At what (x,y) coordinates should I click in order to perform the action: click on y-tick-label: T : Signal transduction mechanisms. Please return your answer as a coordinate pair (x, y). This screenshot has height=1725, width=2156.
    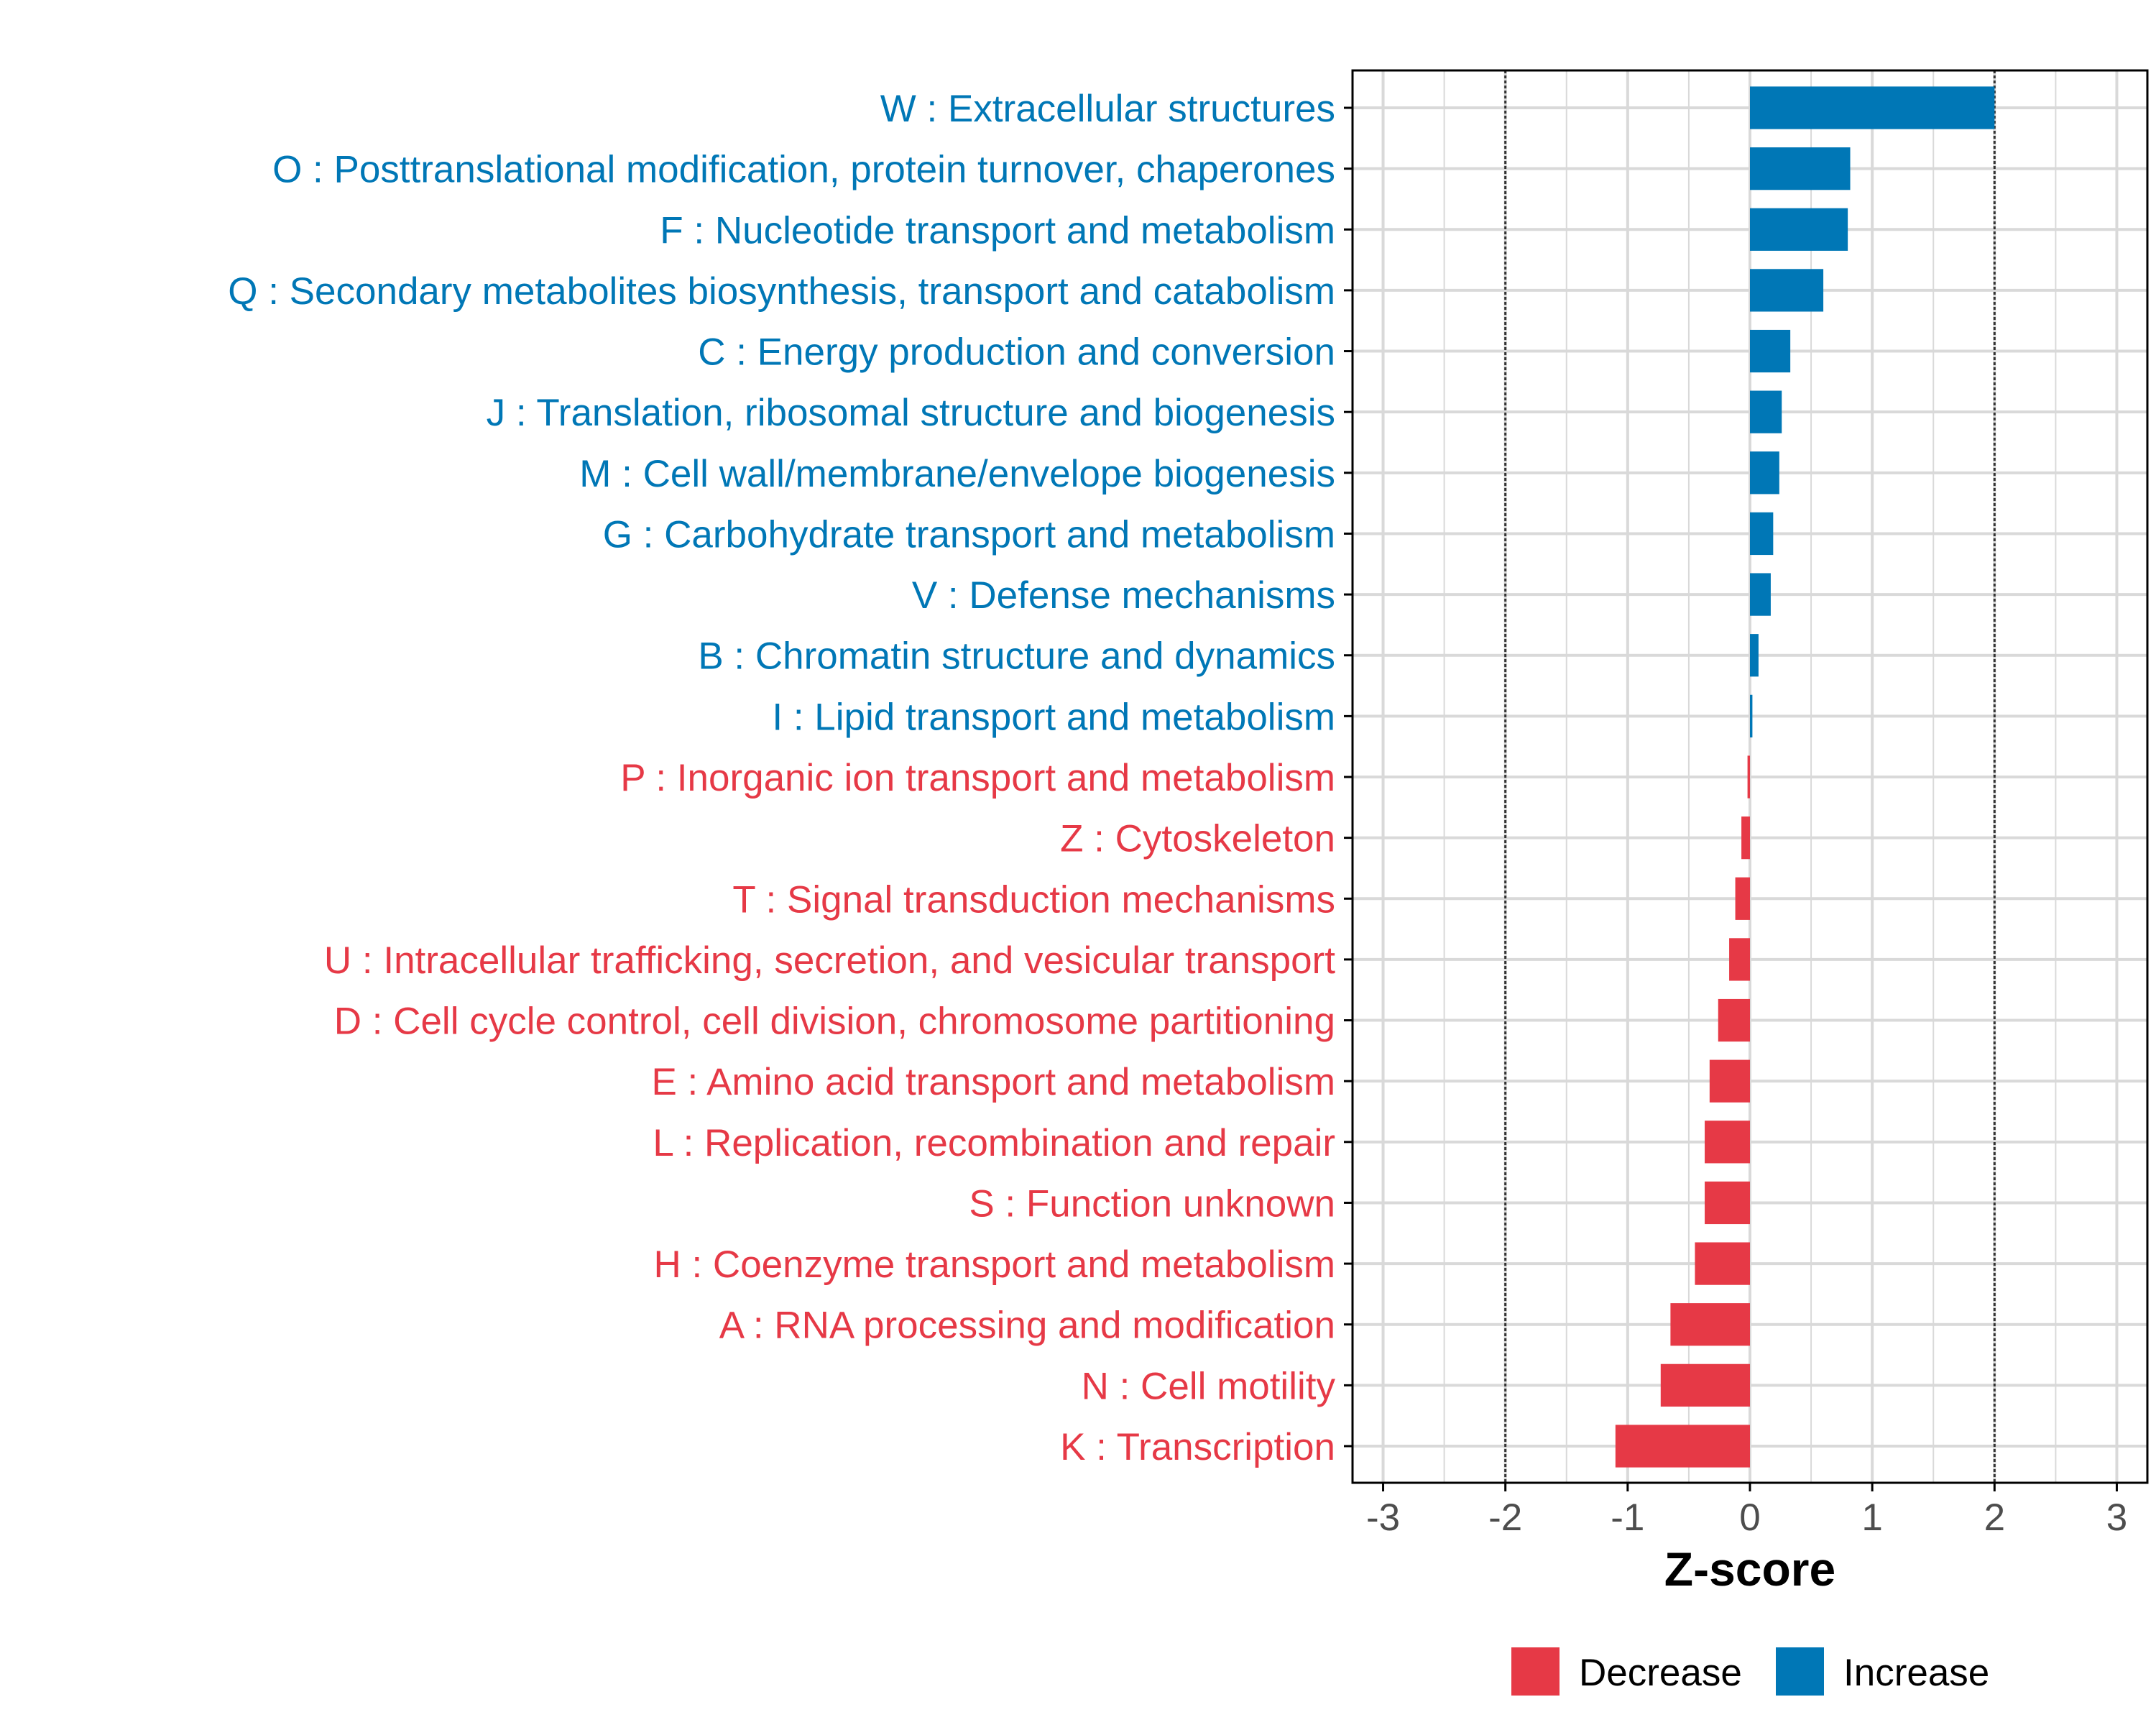
    Looking at the image, I should click on (1033, 899).